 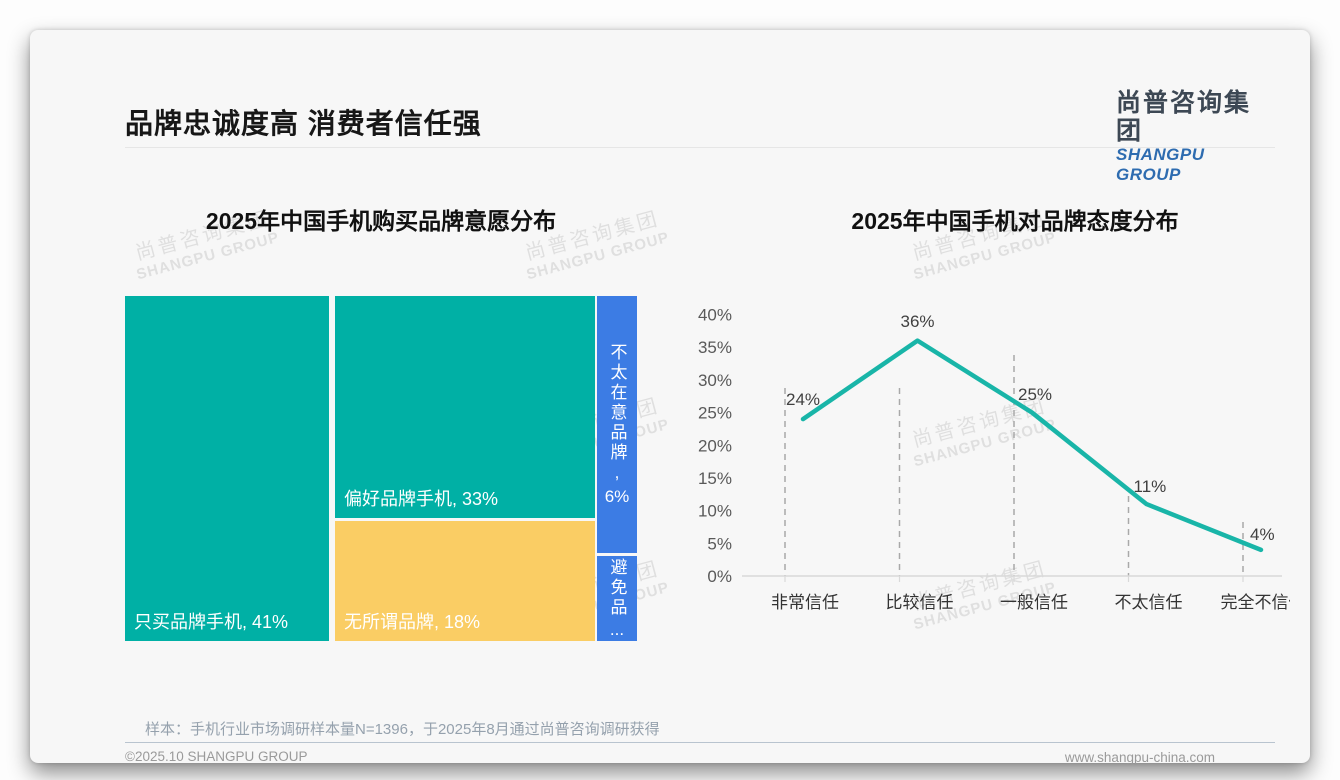 I want to click on treemap-label-vertical: 避免品, so click(x=617, y=587).